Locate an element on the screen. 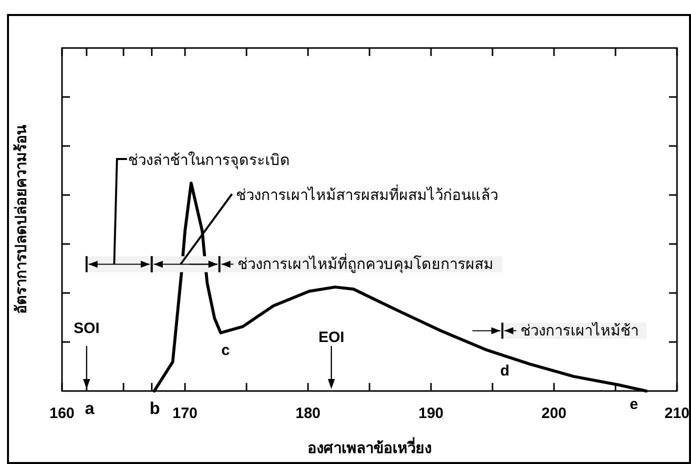  ref-line-label: EOI is located at coordinates (331, 337).